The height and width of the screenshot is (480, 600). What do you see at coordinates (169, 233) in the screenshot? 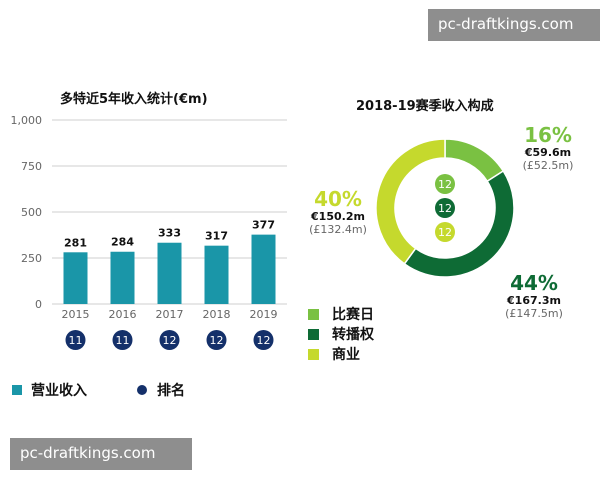
I see `bar-value-label: 333` at bounding box center [169, 233].